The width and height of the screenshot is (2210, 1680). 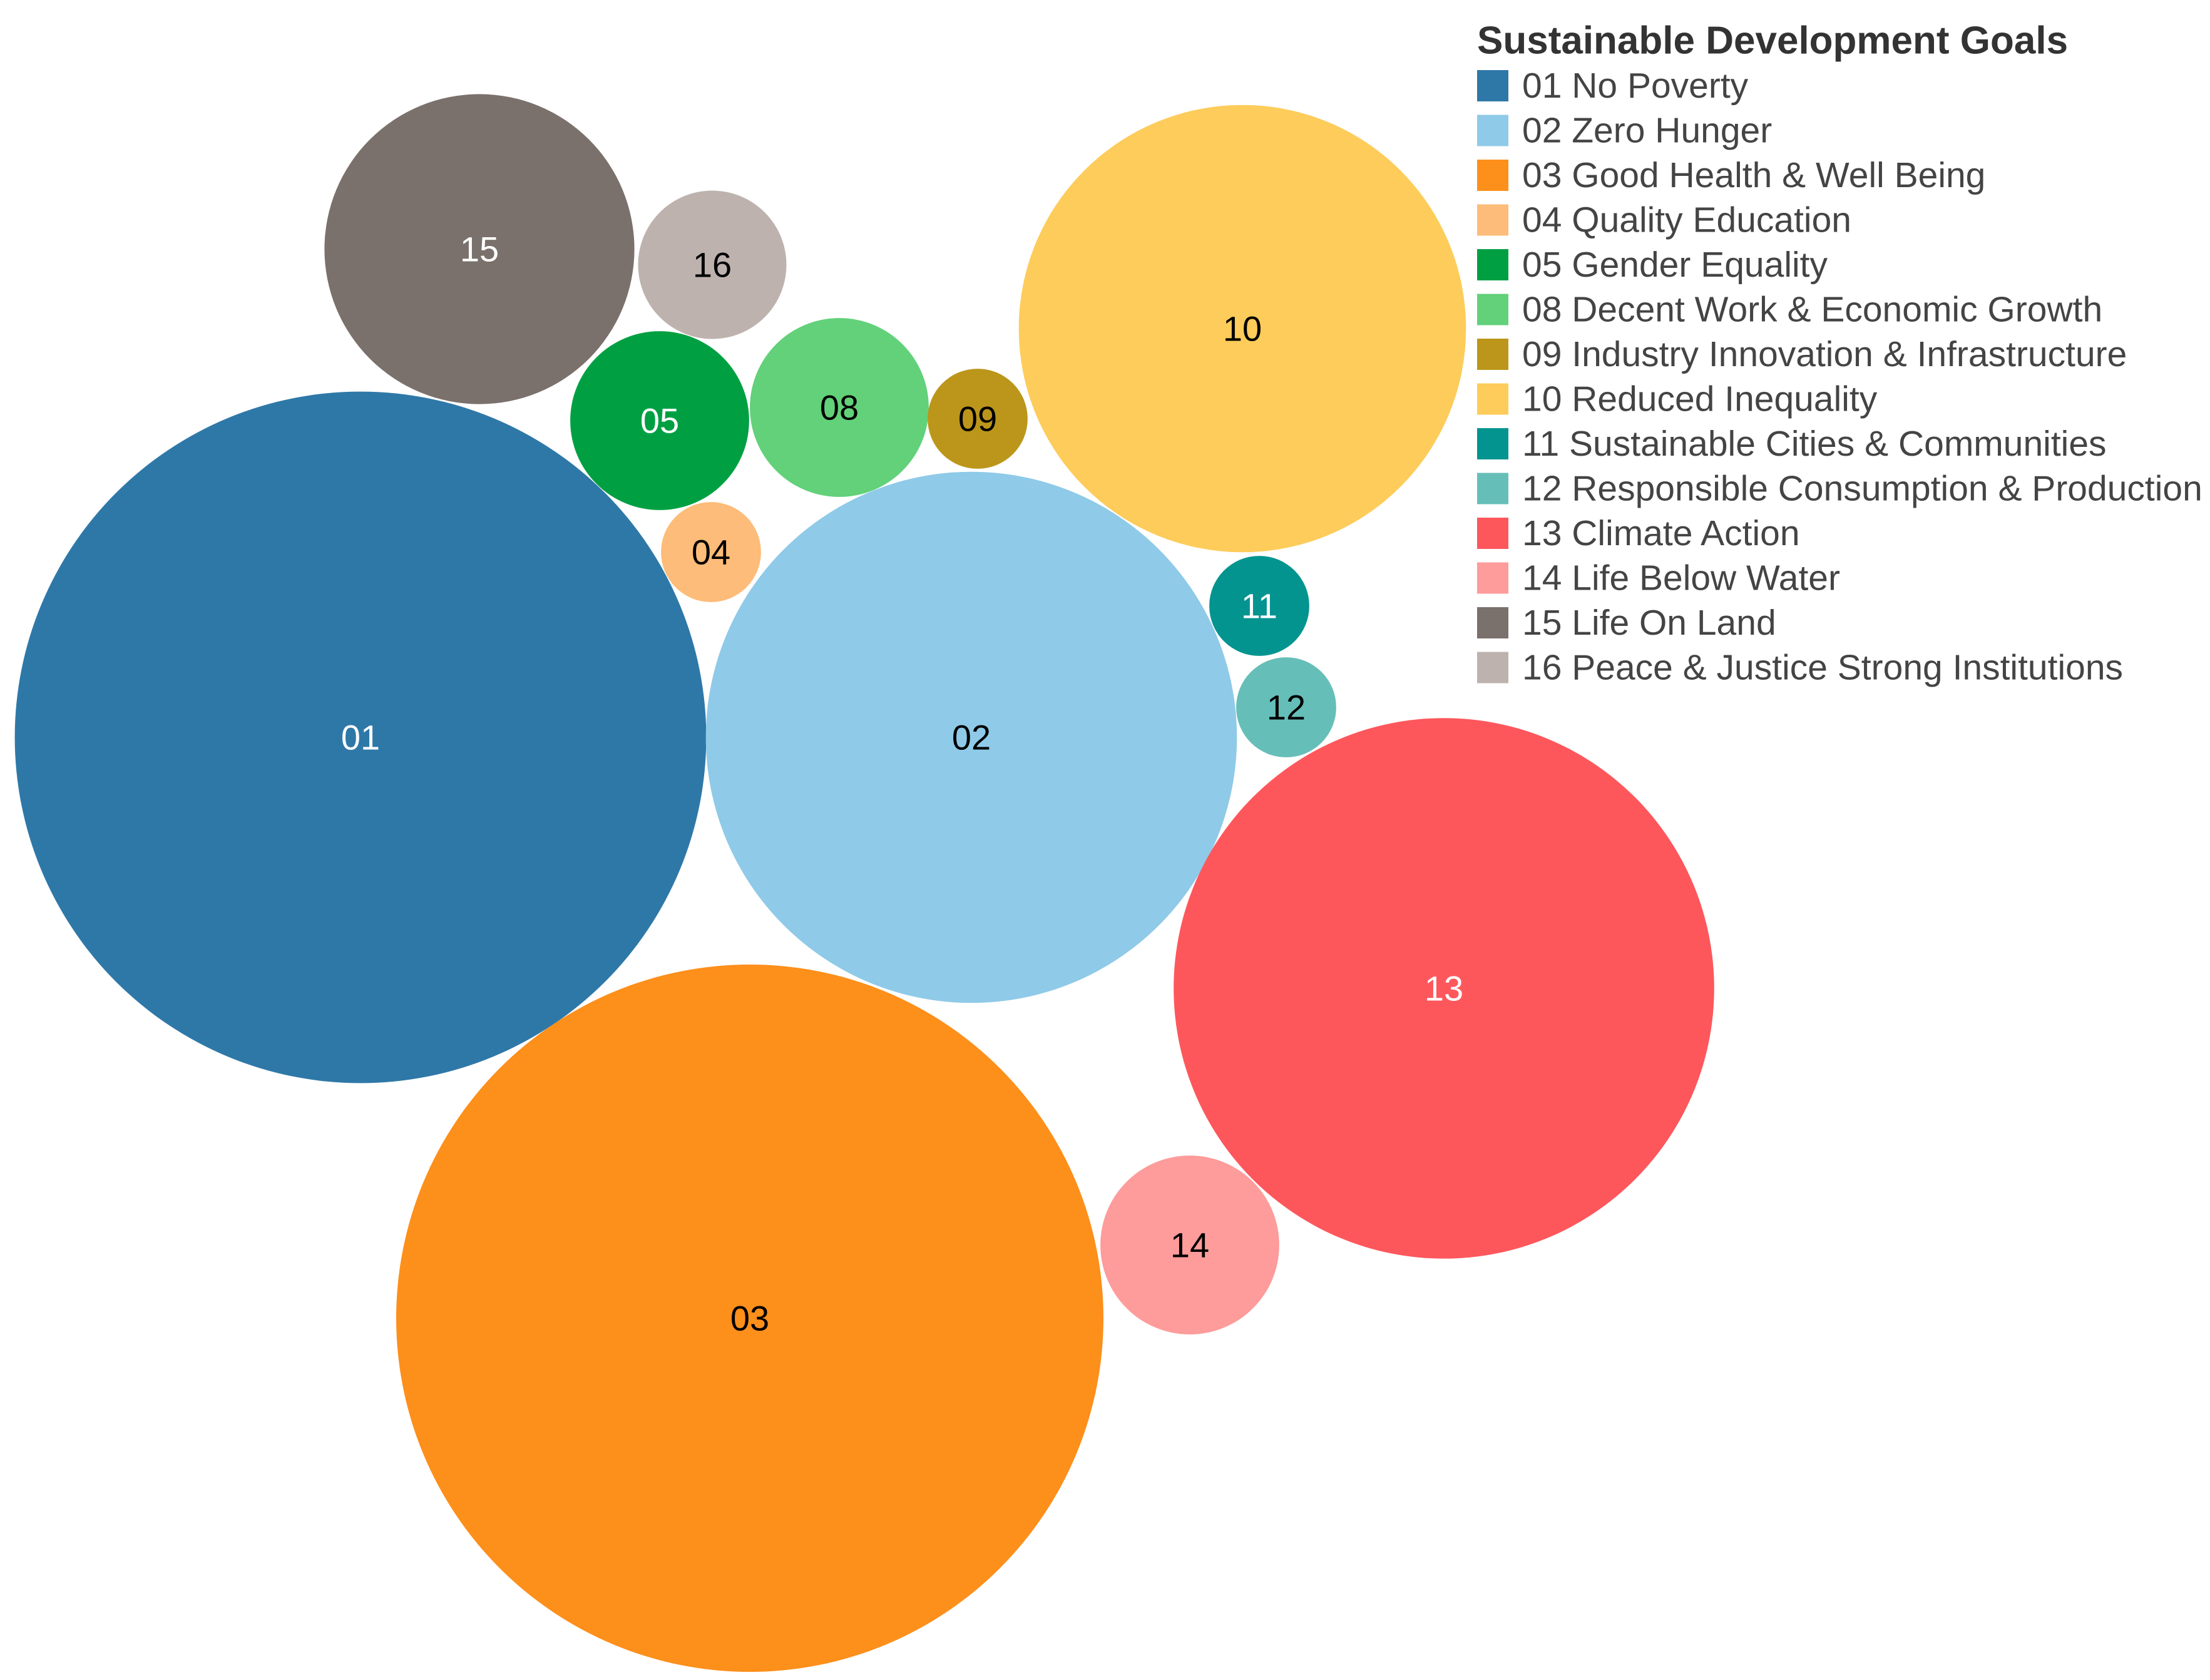 I want to click on legend-label-05: 05 Gender Equality, so click(x=1675, y=265).